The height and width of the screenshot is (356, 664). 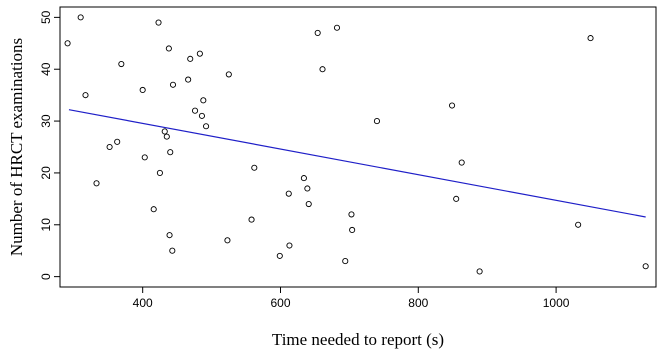 I want to click on x-axis: 400 600 800 1000, so click(x=351, y=298).